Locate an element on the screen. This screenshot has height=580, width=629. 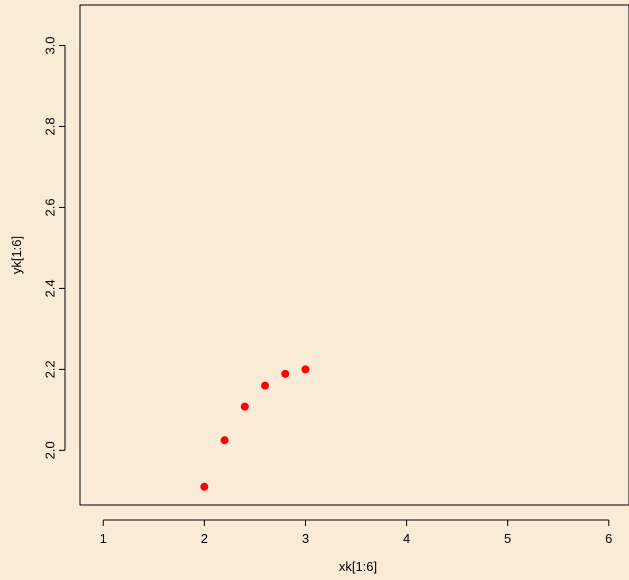
y-tick-label: 2.4 is located at coordinates (49, 288).